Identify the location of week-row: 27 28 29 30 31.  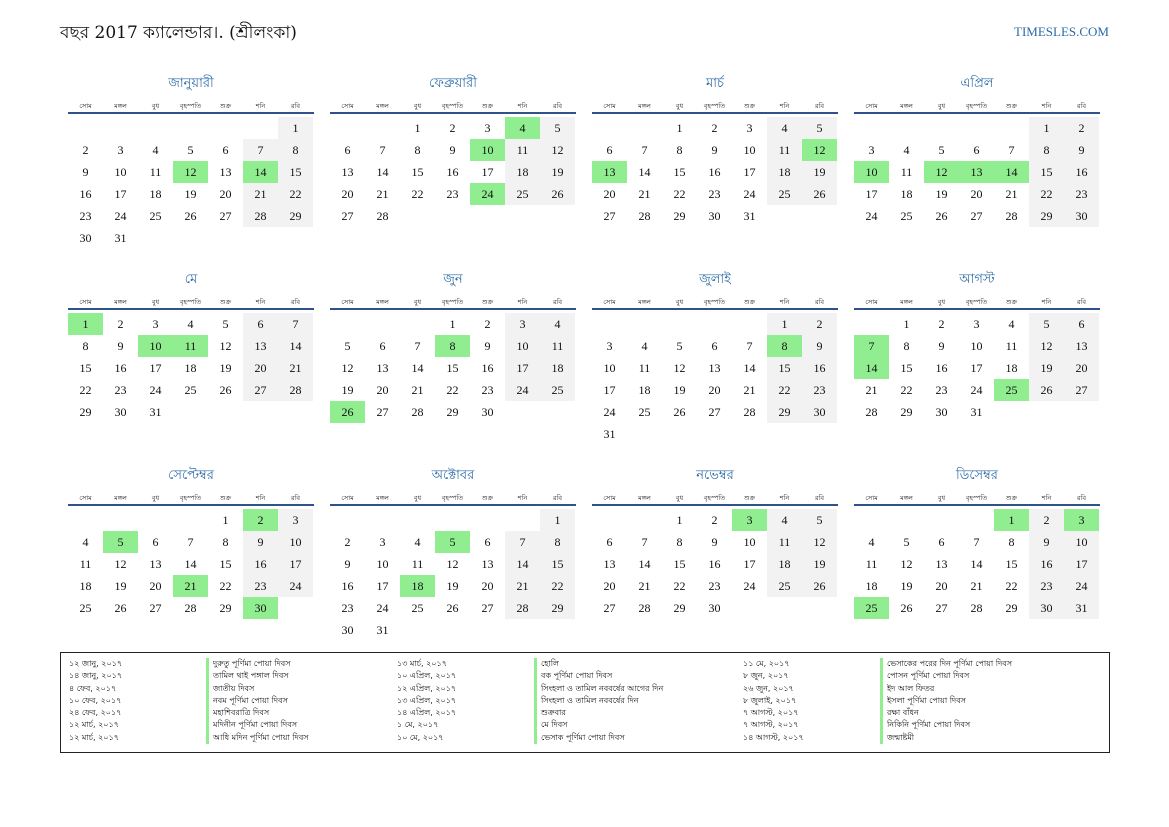
(715, 216).